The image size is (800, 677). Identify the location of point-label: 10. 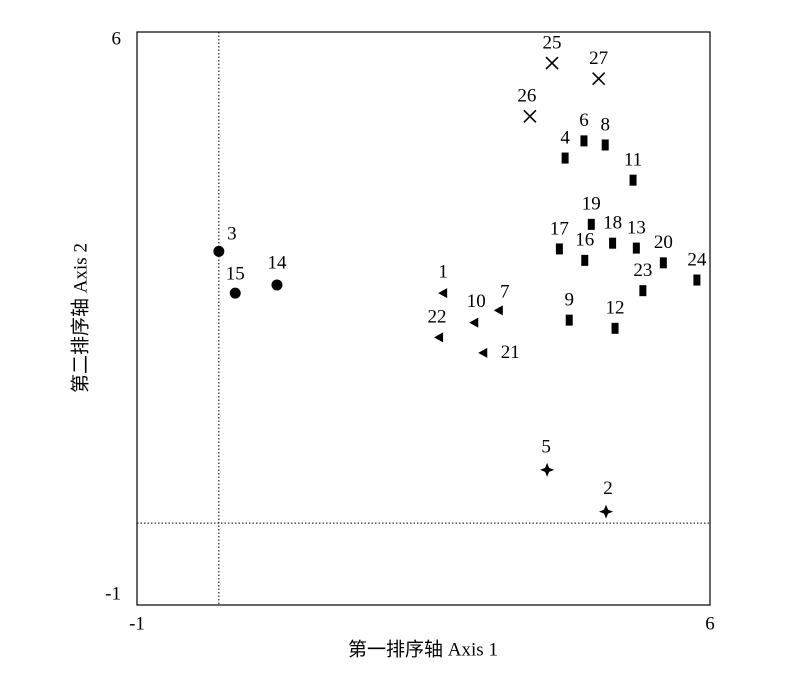
(476, 301).